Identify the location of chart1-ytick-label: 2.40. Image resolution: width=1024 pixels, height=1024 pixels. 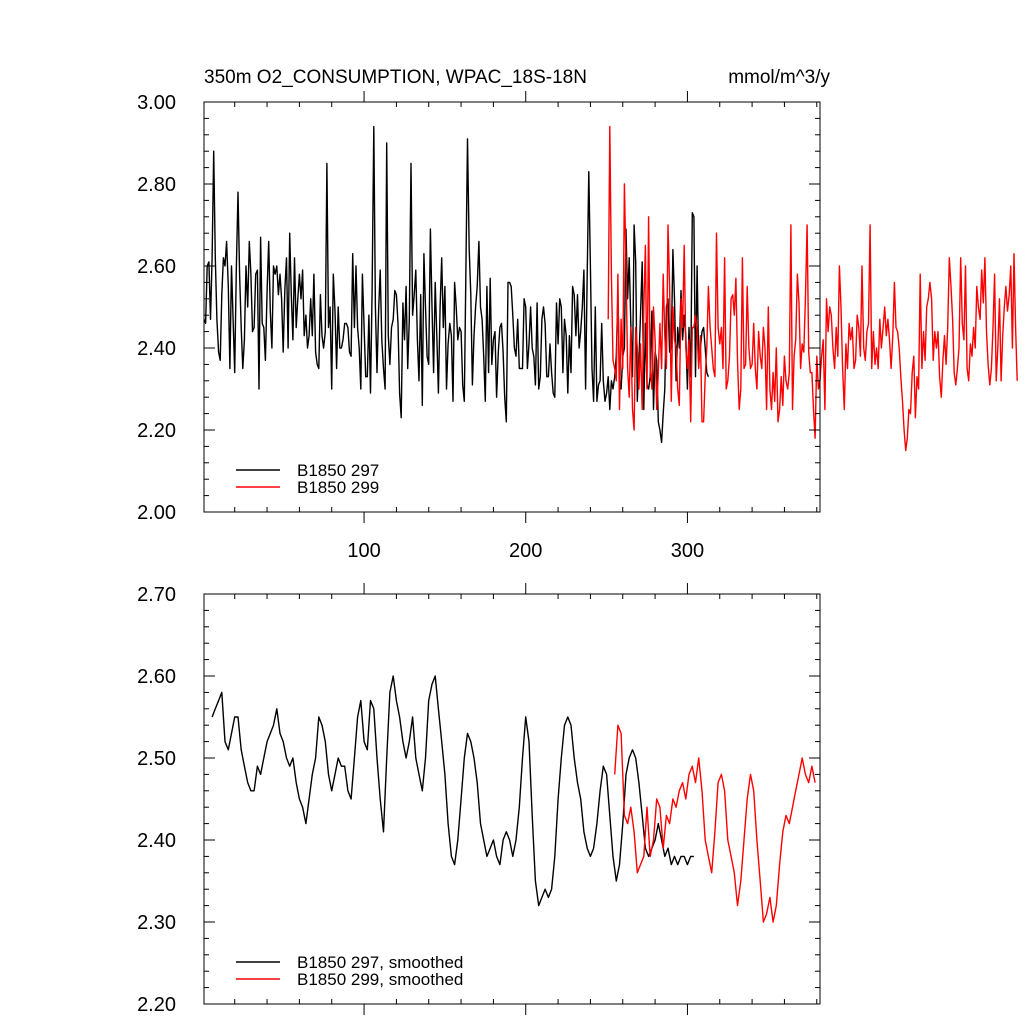
(156, 841).